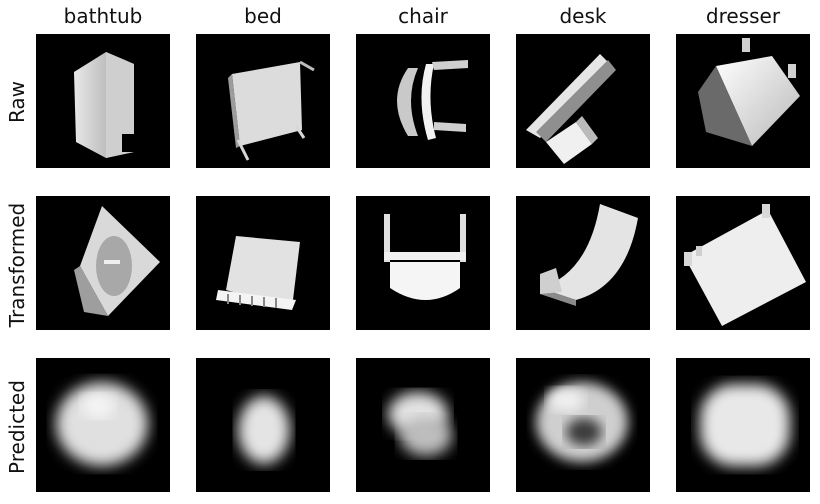  I want to click on column-label-bed: bed, so click(263, 16).